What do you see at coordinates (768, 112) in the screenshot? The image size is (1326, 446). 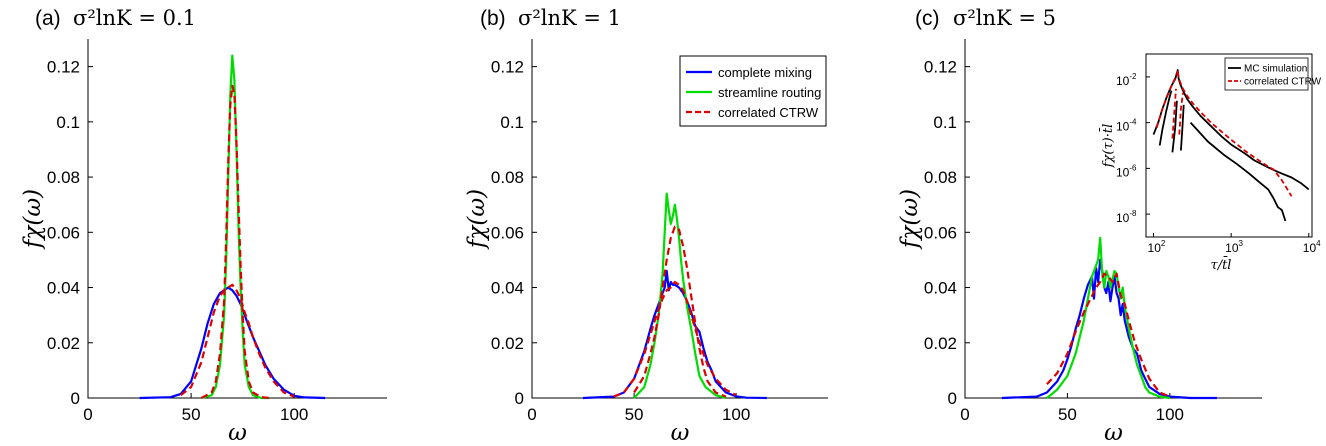 I see `legend-entry: correlated CTRW` at bounding box center [768, 112].